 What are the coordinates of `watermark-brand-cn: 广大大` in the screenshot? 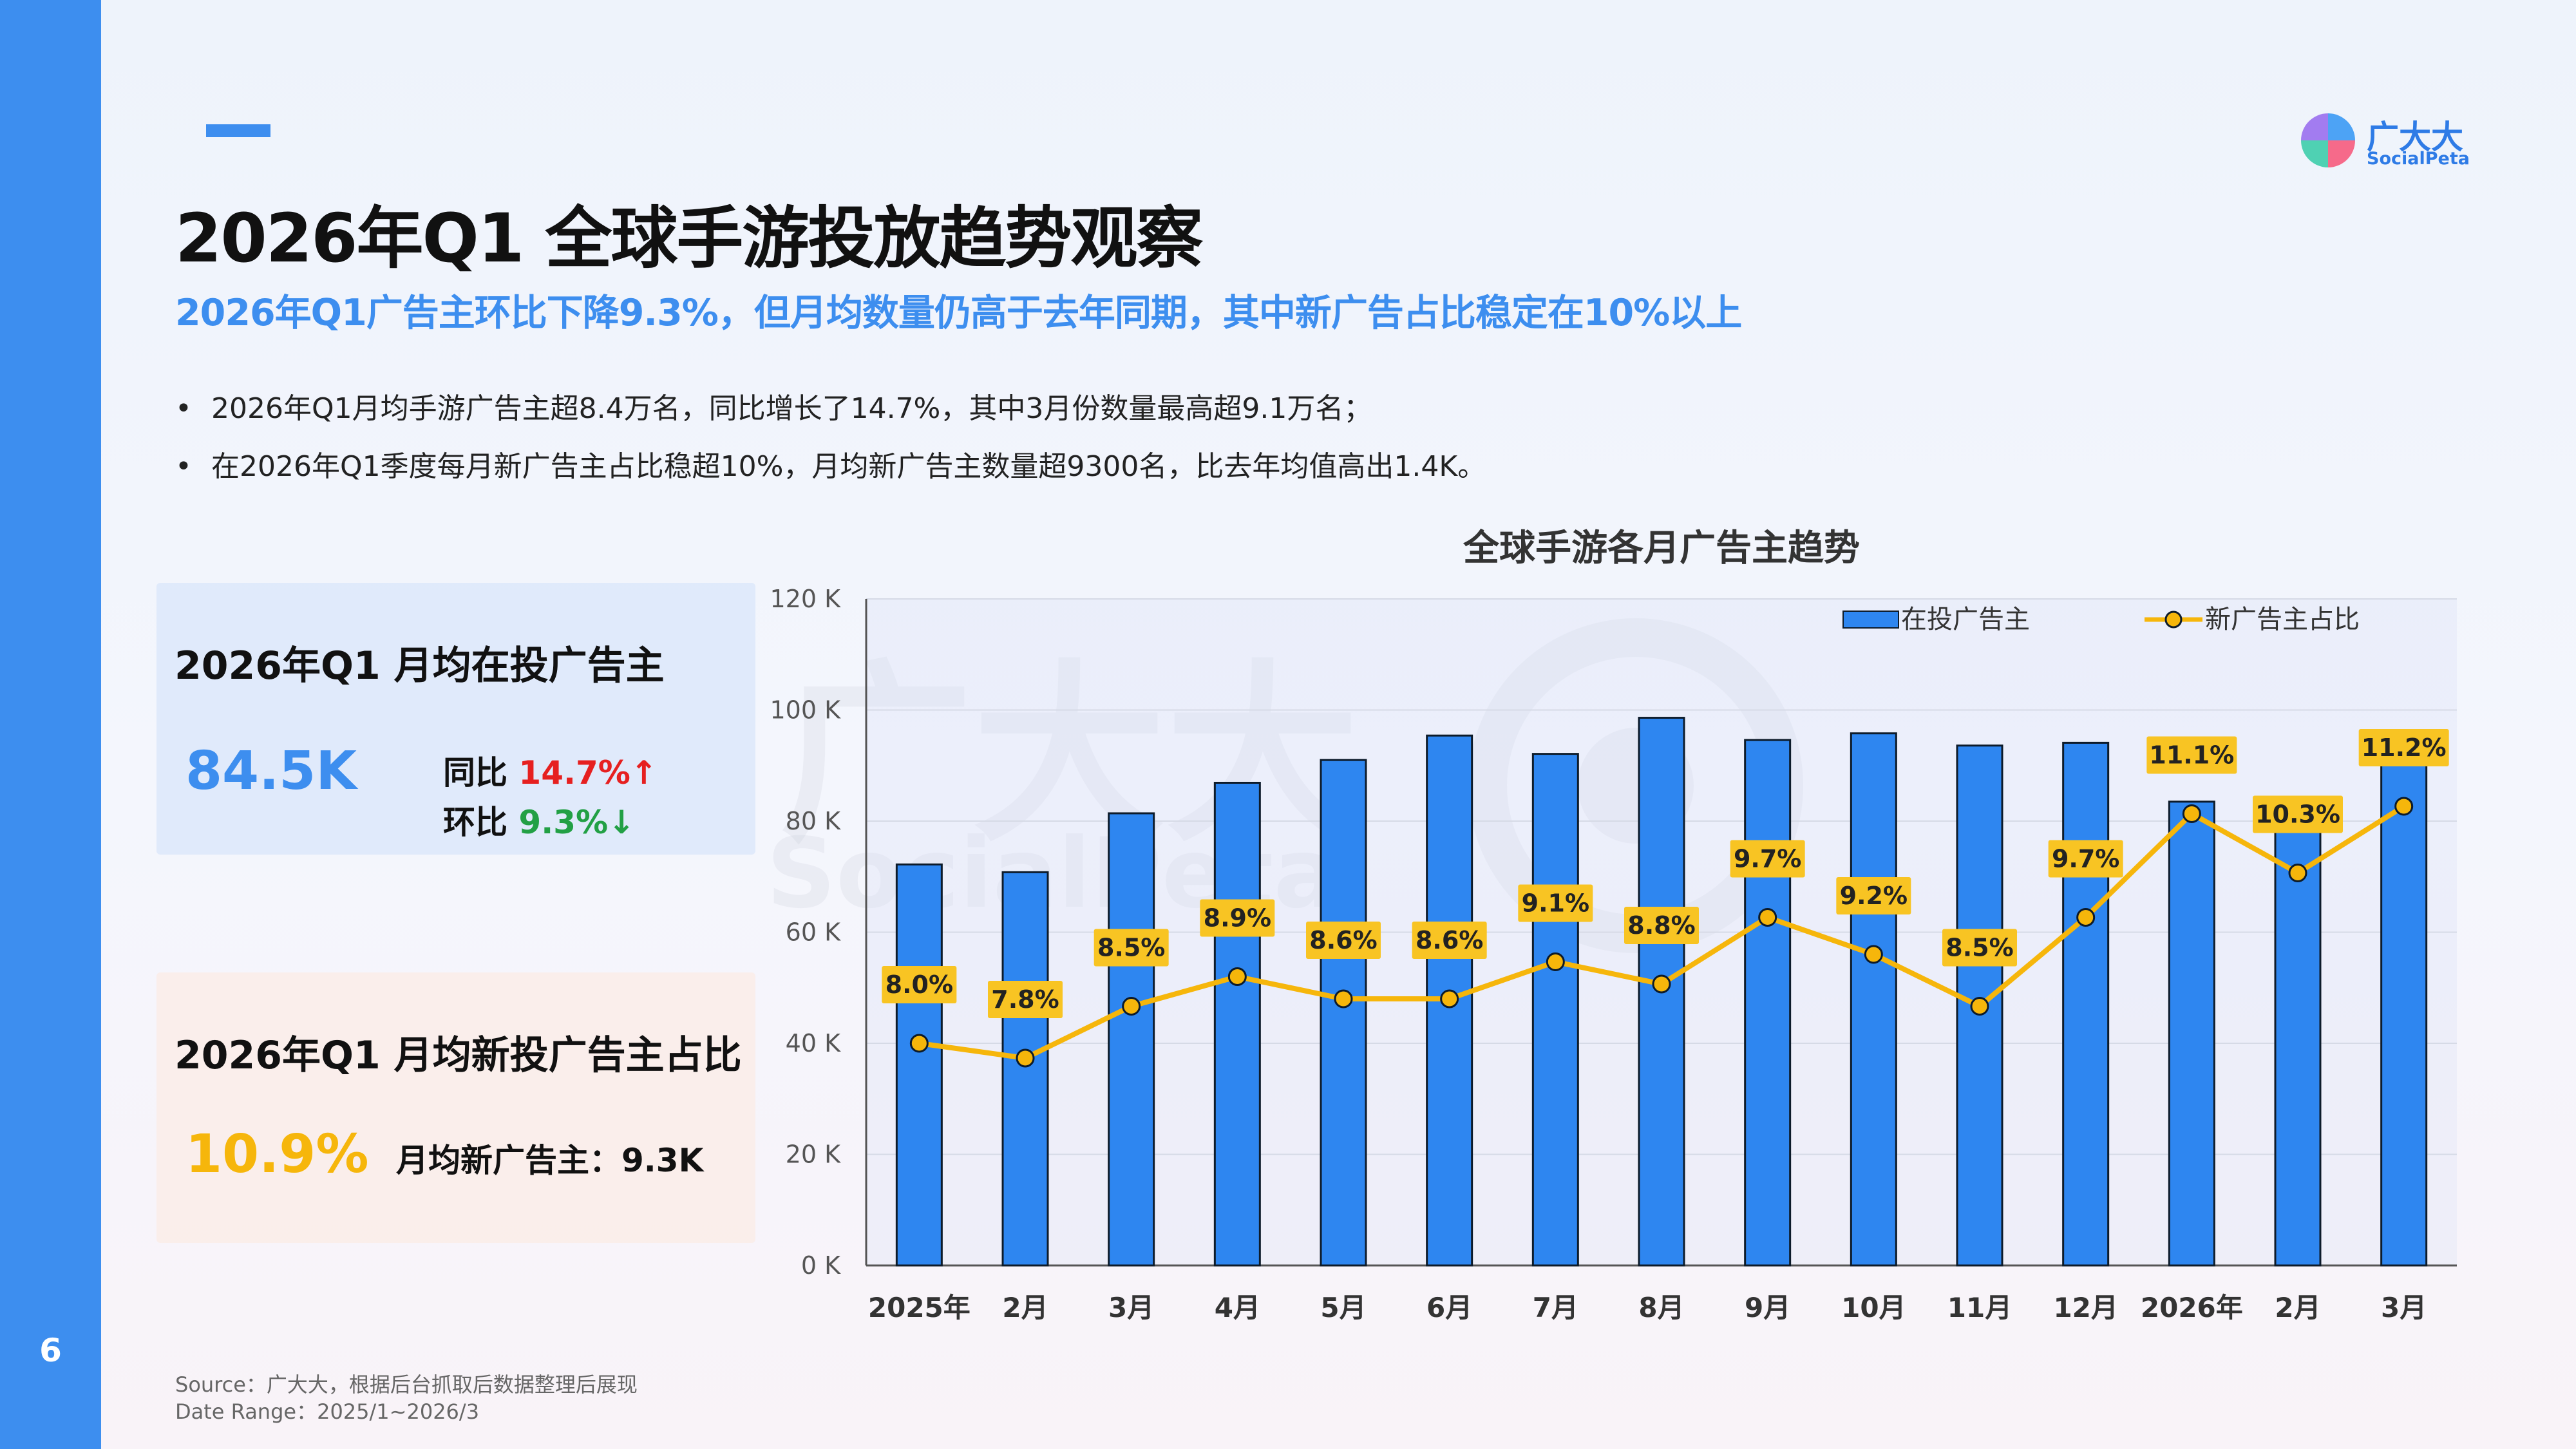 It's located at (1069, 739).